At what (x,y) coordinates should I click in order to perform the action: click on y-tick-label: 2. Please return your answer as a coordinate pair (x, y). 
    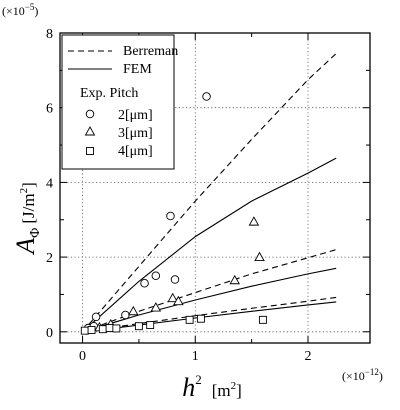
    Looking at the image, I should click on (49, 258).